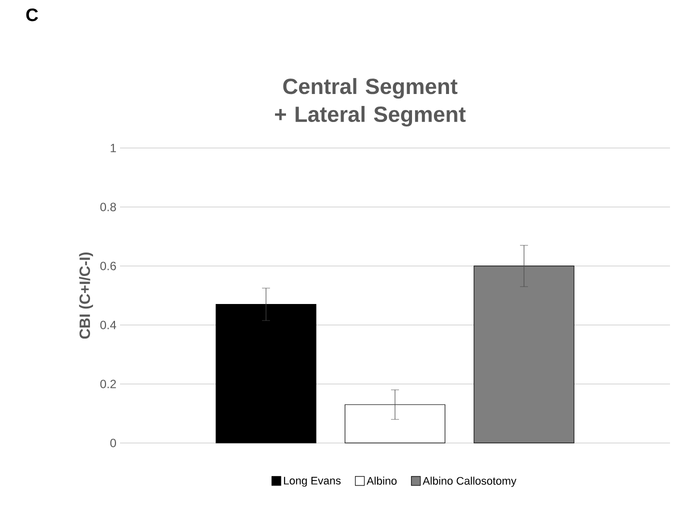 Image resolution: width=697 pixels, height=505 pixels. Describe the element at coordinates (370, 102) in the screenshot. I see `chart-title: Central Segment + Lateral Segment` at that location.